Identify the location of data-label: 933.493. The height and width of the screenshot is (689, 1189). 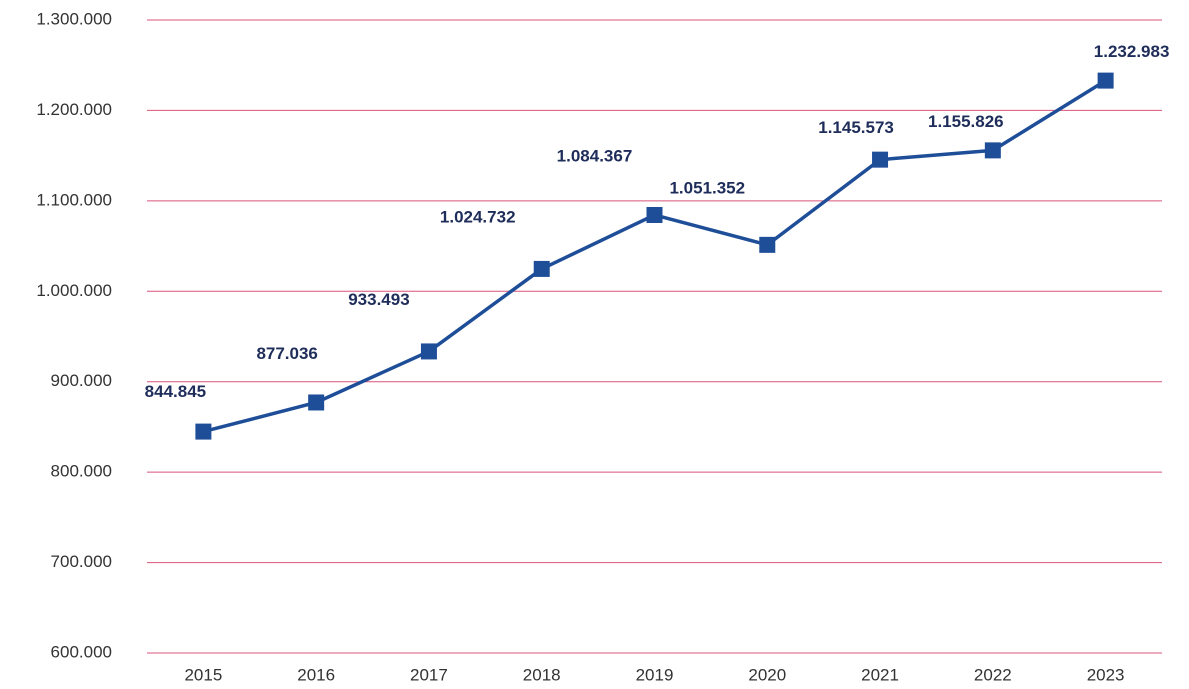
(378, 299).